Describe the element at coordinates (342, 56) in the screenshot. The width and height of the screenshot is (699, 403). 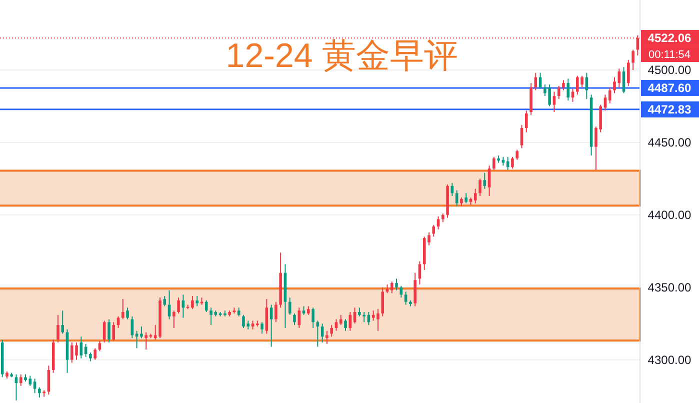
I see `text: 12-24 黄金早评` at that location.